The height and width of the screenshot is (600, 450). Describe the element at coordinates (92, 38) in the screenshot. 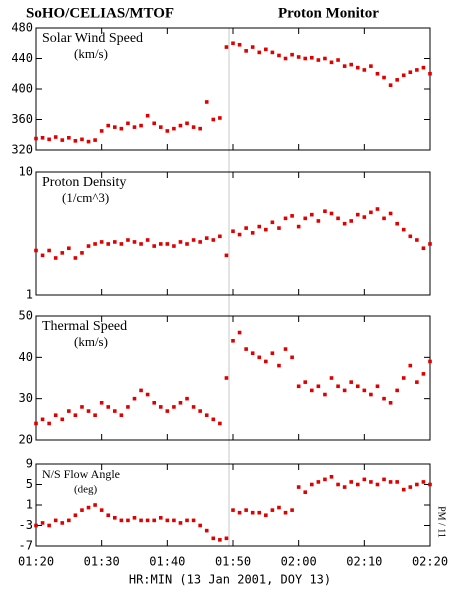

I see `panel-title: Solar Wind Speed` at that location.